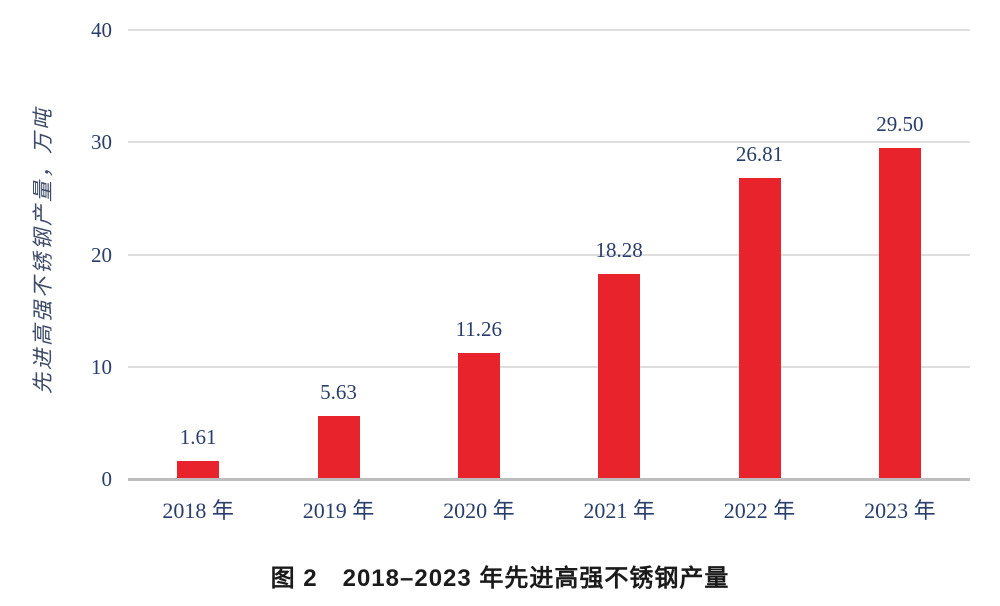 This screenshot has height=606, width=1000. Describe the element at coordinates (500, 578) in the screenshot. I see `chart-caption: 图 2 2018–2023 年先进高强不锈钢产量` at that location.